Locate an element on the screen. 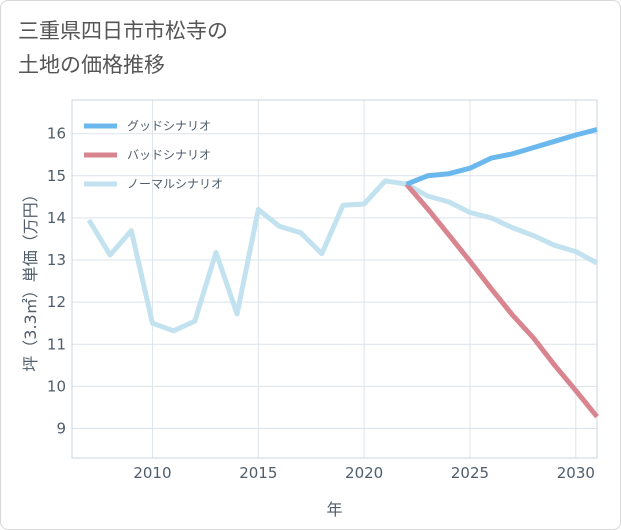  legend-label-2: ノーマルシナリオ is located at coordinates (175, 184).